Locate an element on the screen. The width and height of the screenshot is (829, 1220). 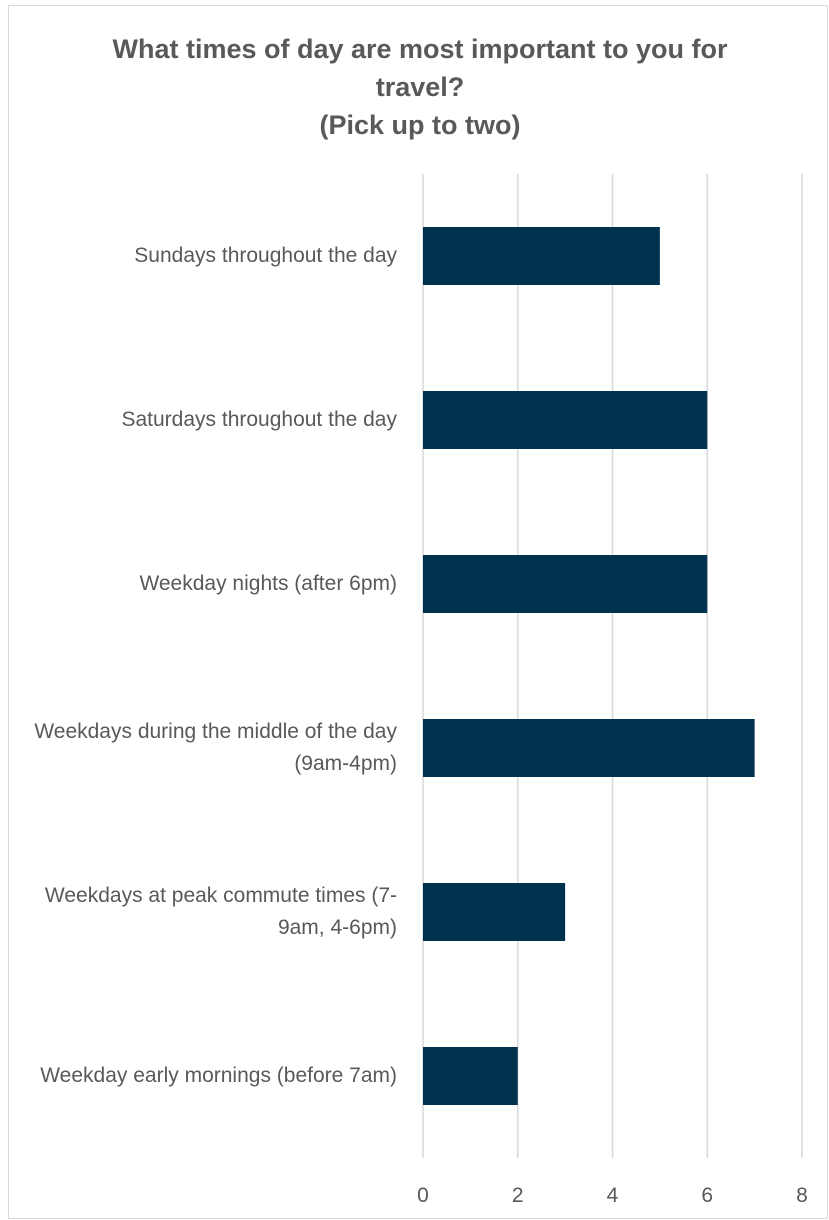
y-tick-label: Weekday nights (after 6pm) is located at coordinates (268, 583).